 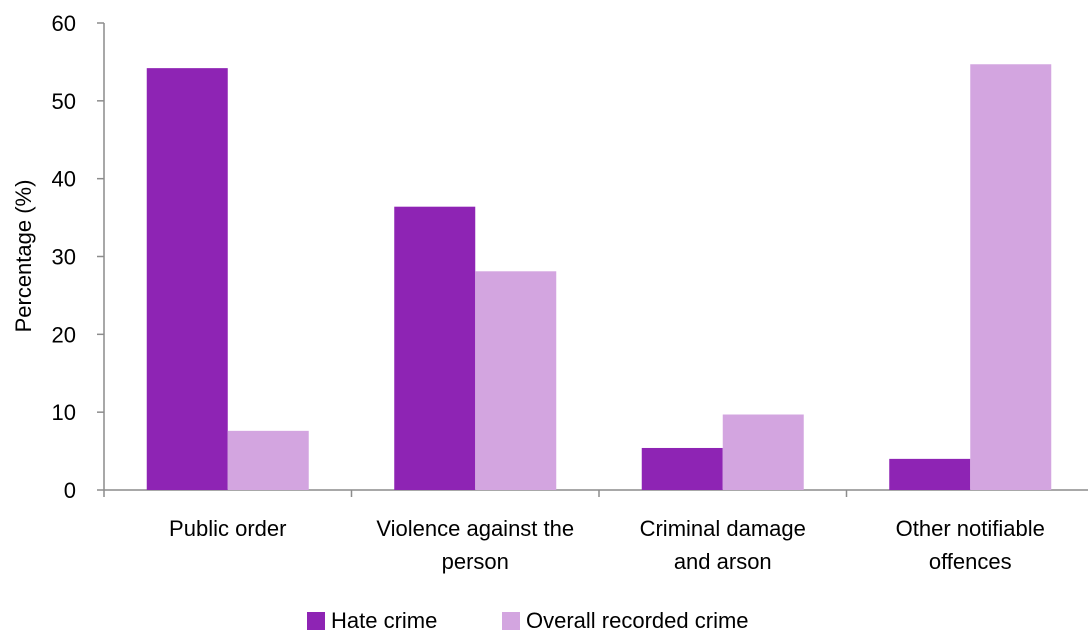 What do you see at coordinates (64, 23) in the screenshot?
I see `y-tick-label: 60` at bounding box center [64, 23].